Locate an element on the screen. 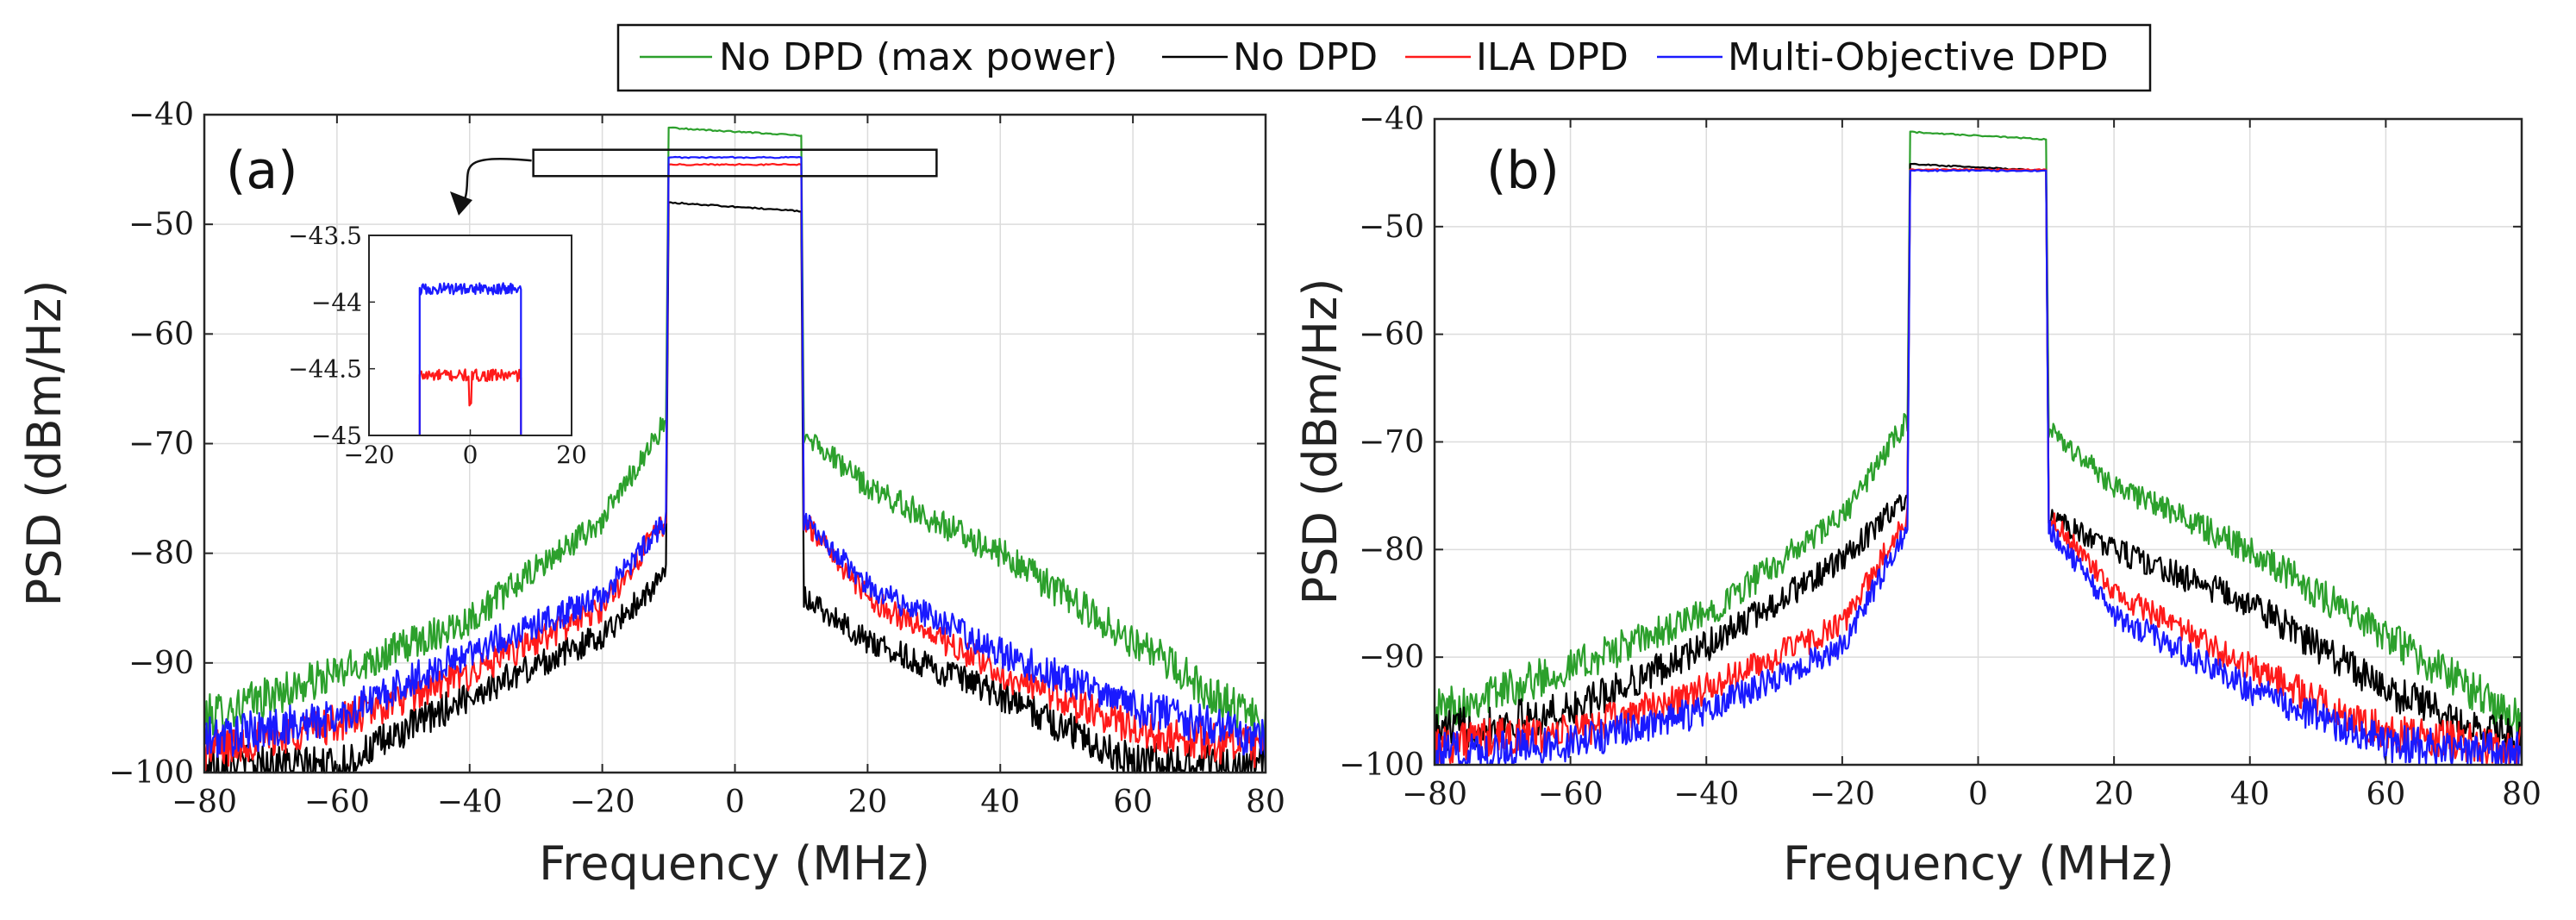  panel-a-y-tick-label: −50 is located at coordinates (161, 224).